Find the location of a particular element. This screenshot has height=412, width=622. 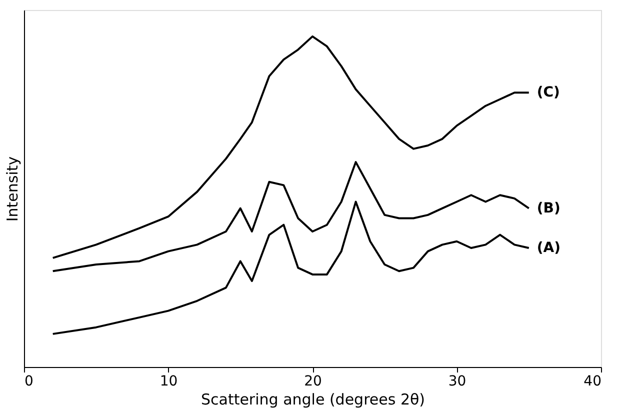

y-axis-title: Intensity is located at coordinates (13, 189).